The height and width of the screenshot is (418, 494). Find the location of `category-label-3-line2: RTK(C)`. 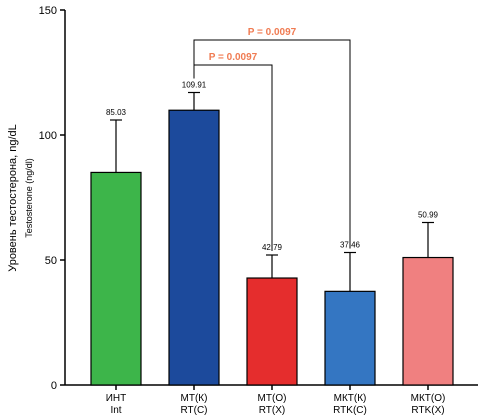

category-label-3-line2: RTK(C) is located at coordinates (350, 410).